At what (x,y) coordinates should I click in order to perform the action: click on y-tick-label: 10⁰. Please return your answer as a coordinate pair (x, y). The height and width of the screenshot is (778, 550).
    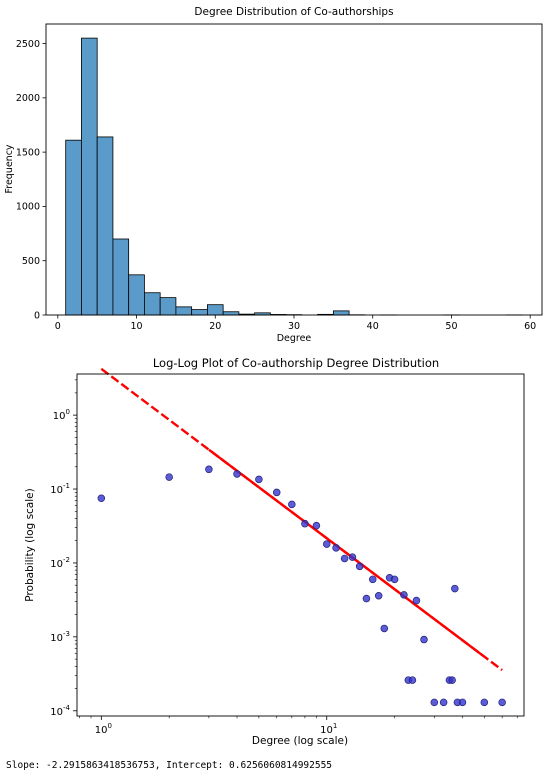
    Looking at the image, I should click on (61, 415).